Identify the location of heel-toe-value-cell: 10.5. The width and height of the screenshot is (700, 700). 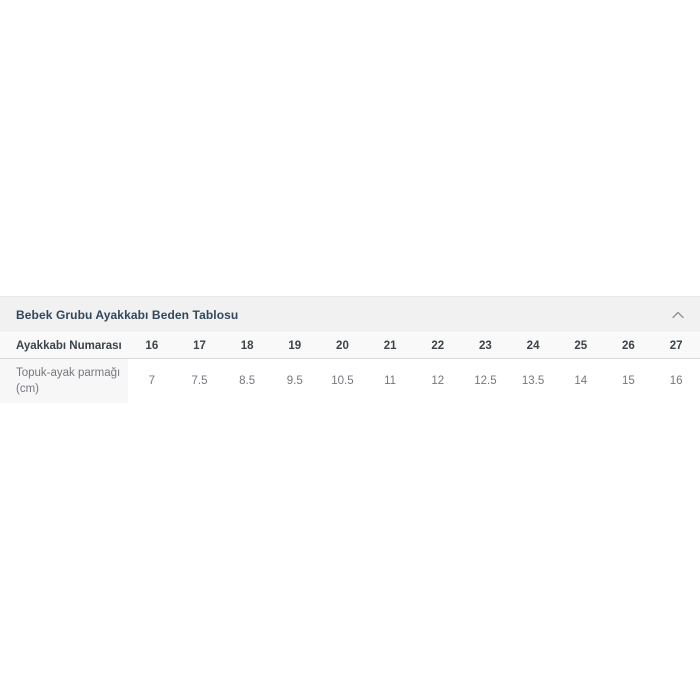
(342, 380).